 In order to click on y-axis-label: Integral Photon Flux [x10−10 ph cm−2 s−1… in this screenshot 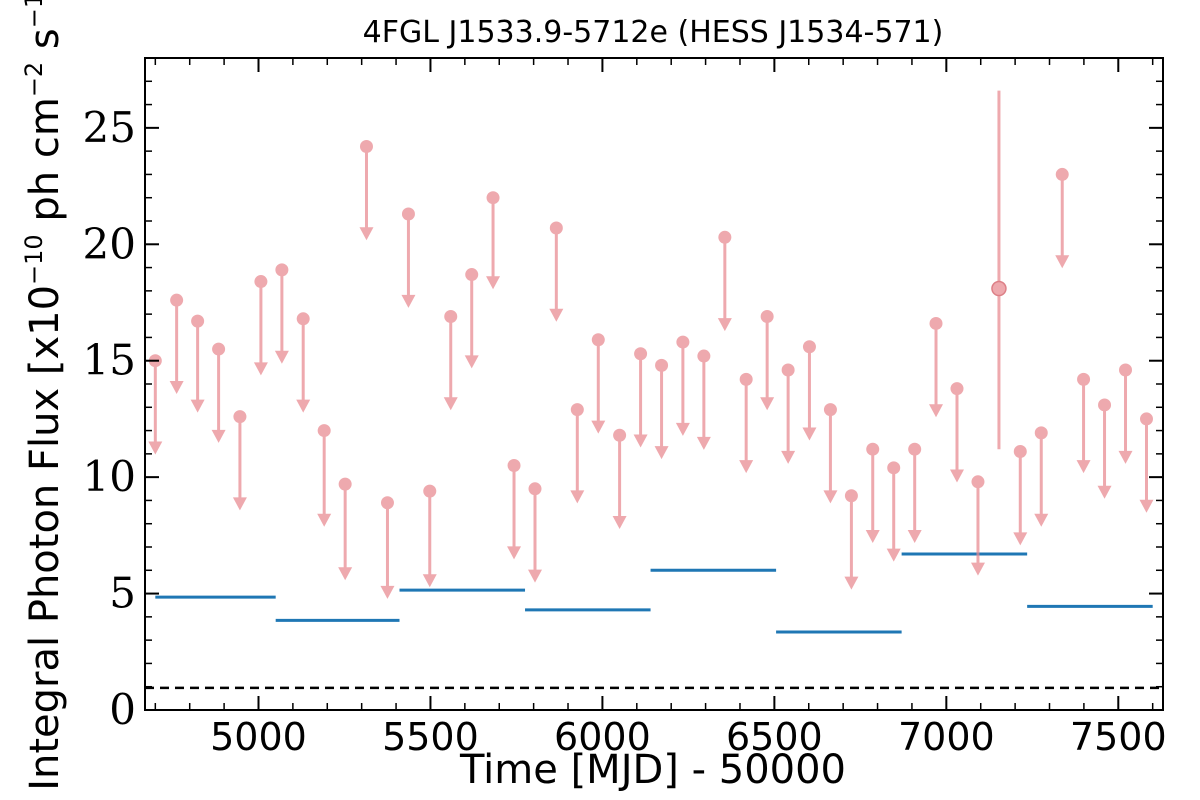, I will do `click(44, 395)`.